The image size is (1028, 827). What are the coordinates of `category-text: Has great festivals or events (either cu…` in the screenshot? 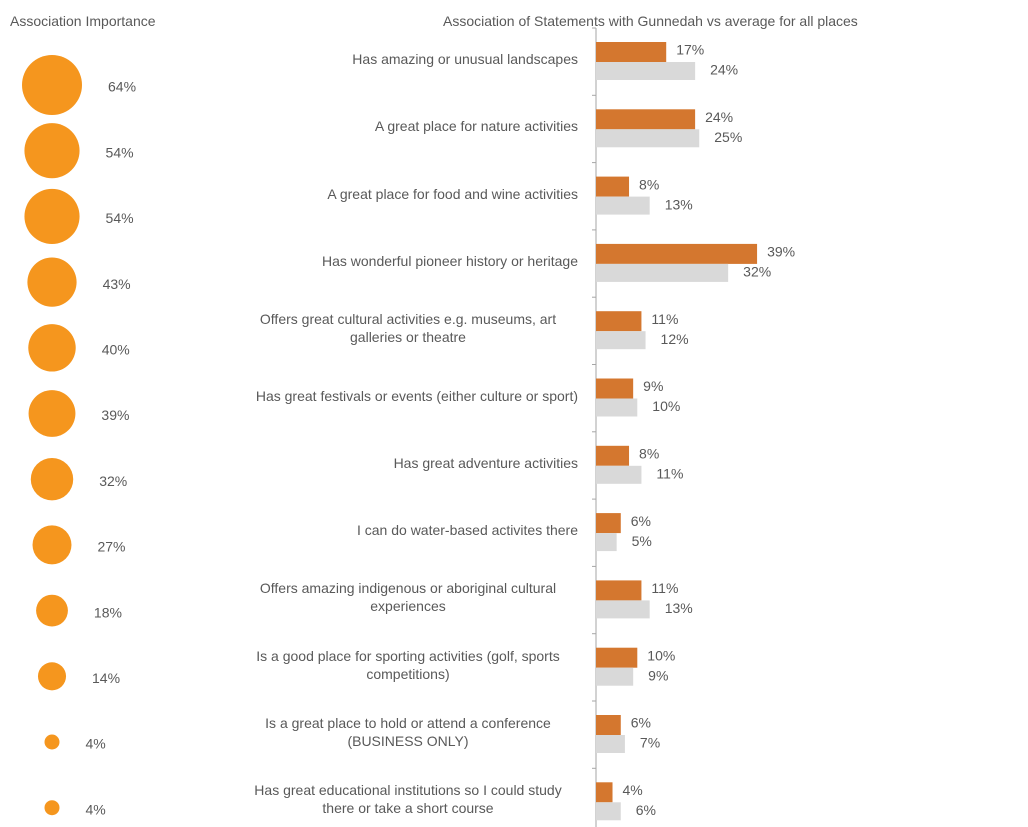 It's located at (416, 395).